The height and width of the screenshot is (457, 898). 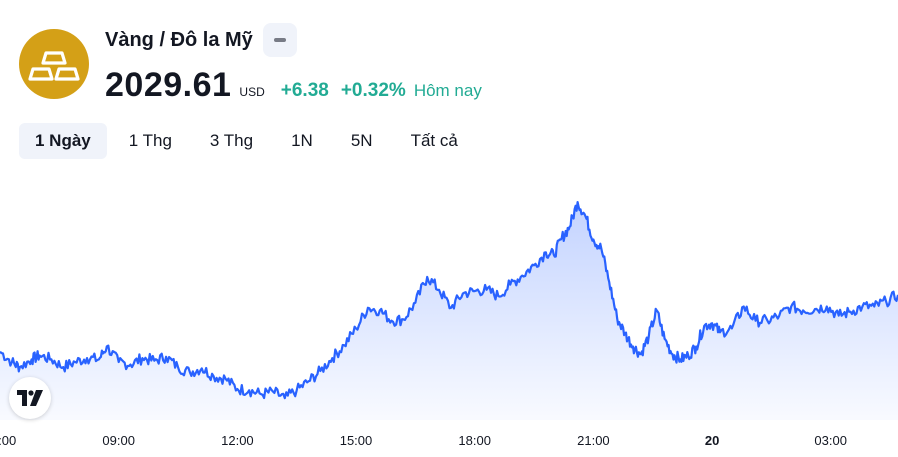 I want to click on x-tick-label: 20, so click(x=712, y=440).